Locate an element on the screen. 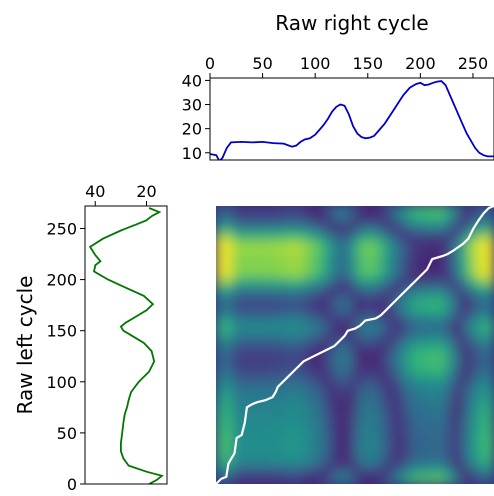  left-y-ticks: 0 50 100 150 200 250 is located at coordinates (65, 356).